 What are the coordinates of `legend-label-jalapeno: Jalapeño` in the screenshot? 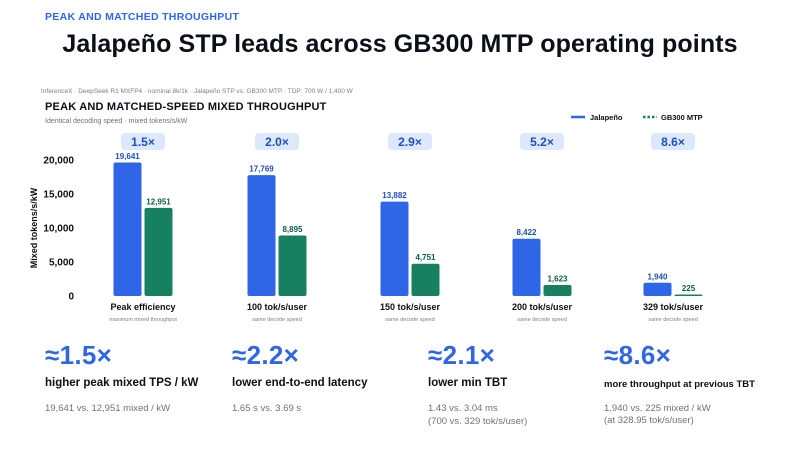 It's located at (606, 117).